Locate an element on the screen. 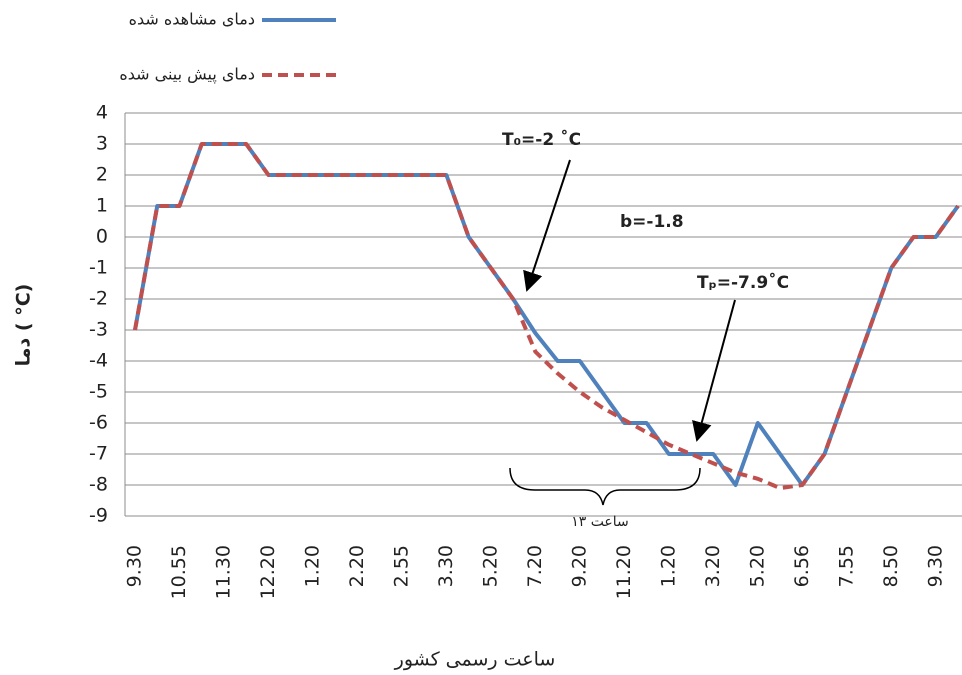  x-tick-label: 10.55 is located at coordinates (179, 572).